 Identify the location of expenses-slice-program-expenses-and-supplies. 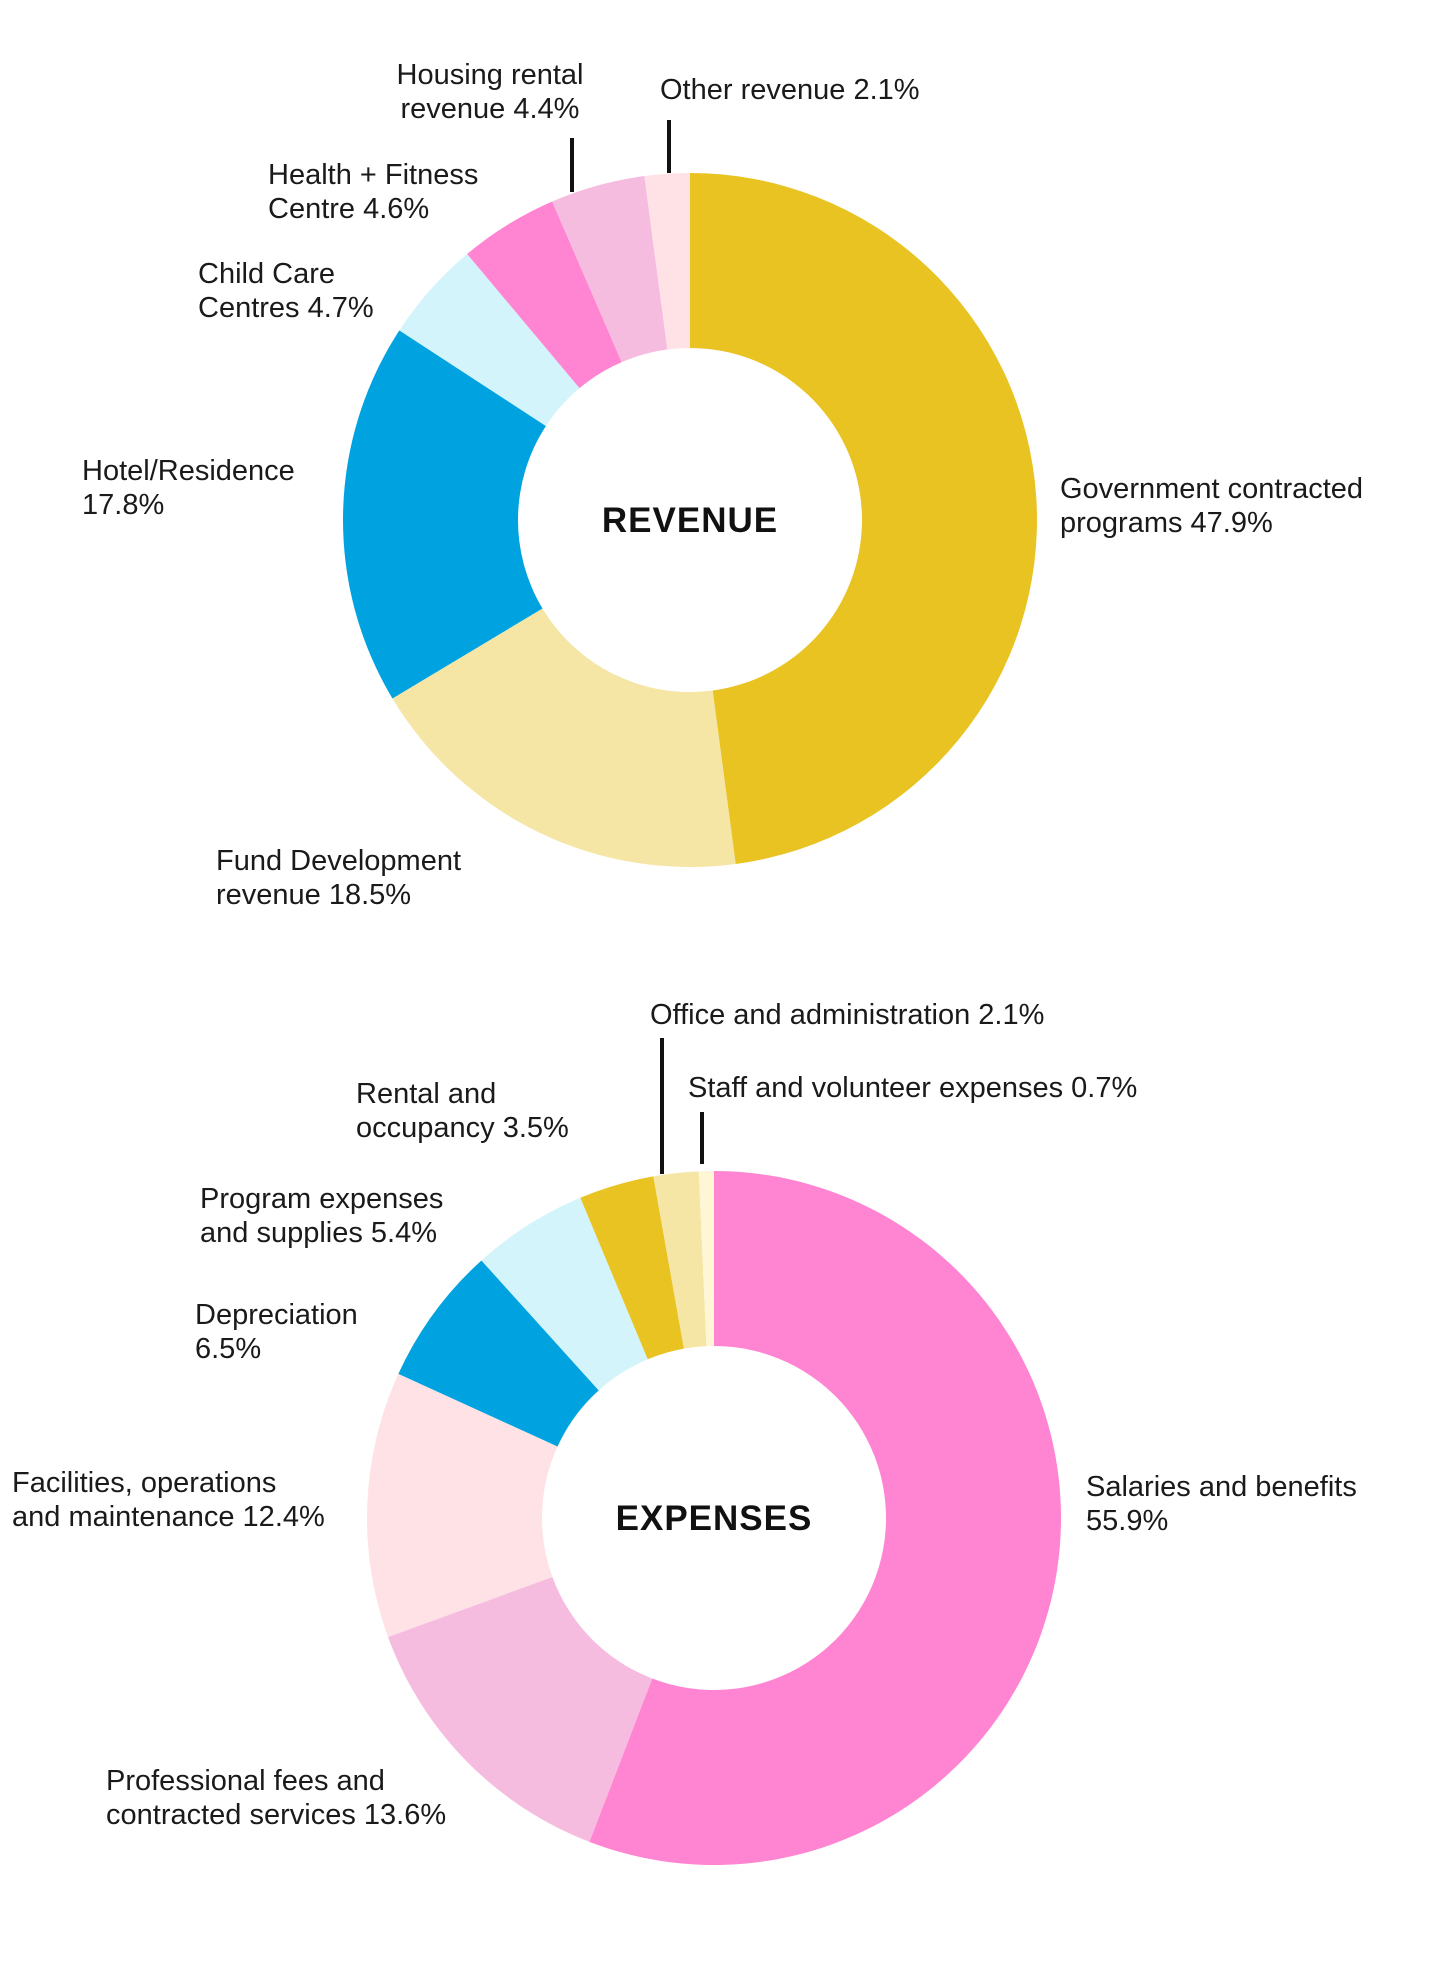
(564, 1294).